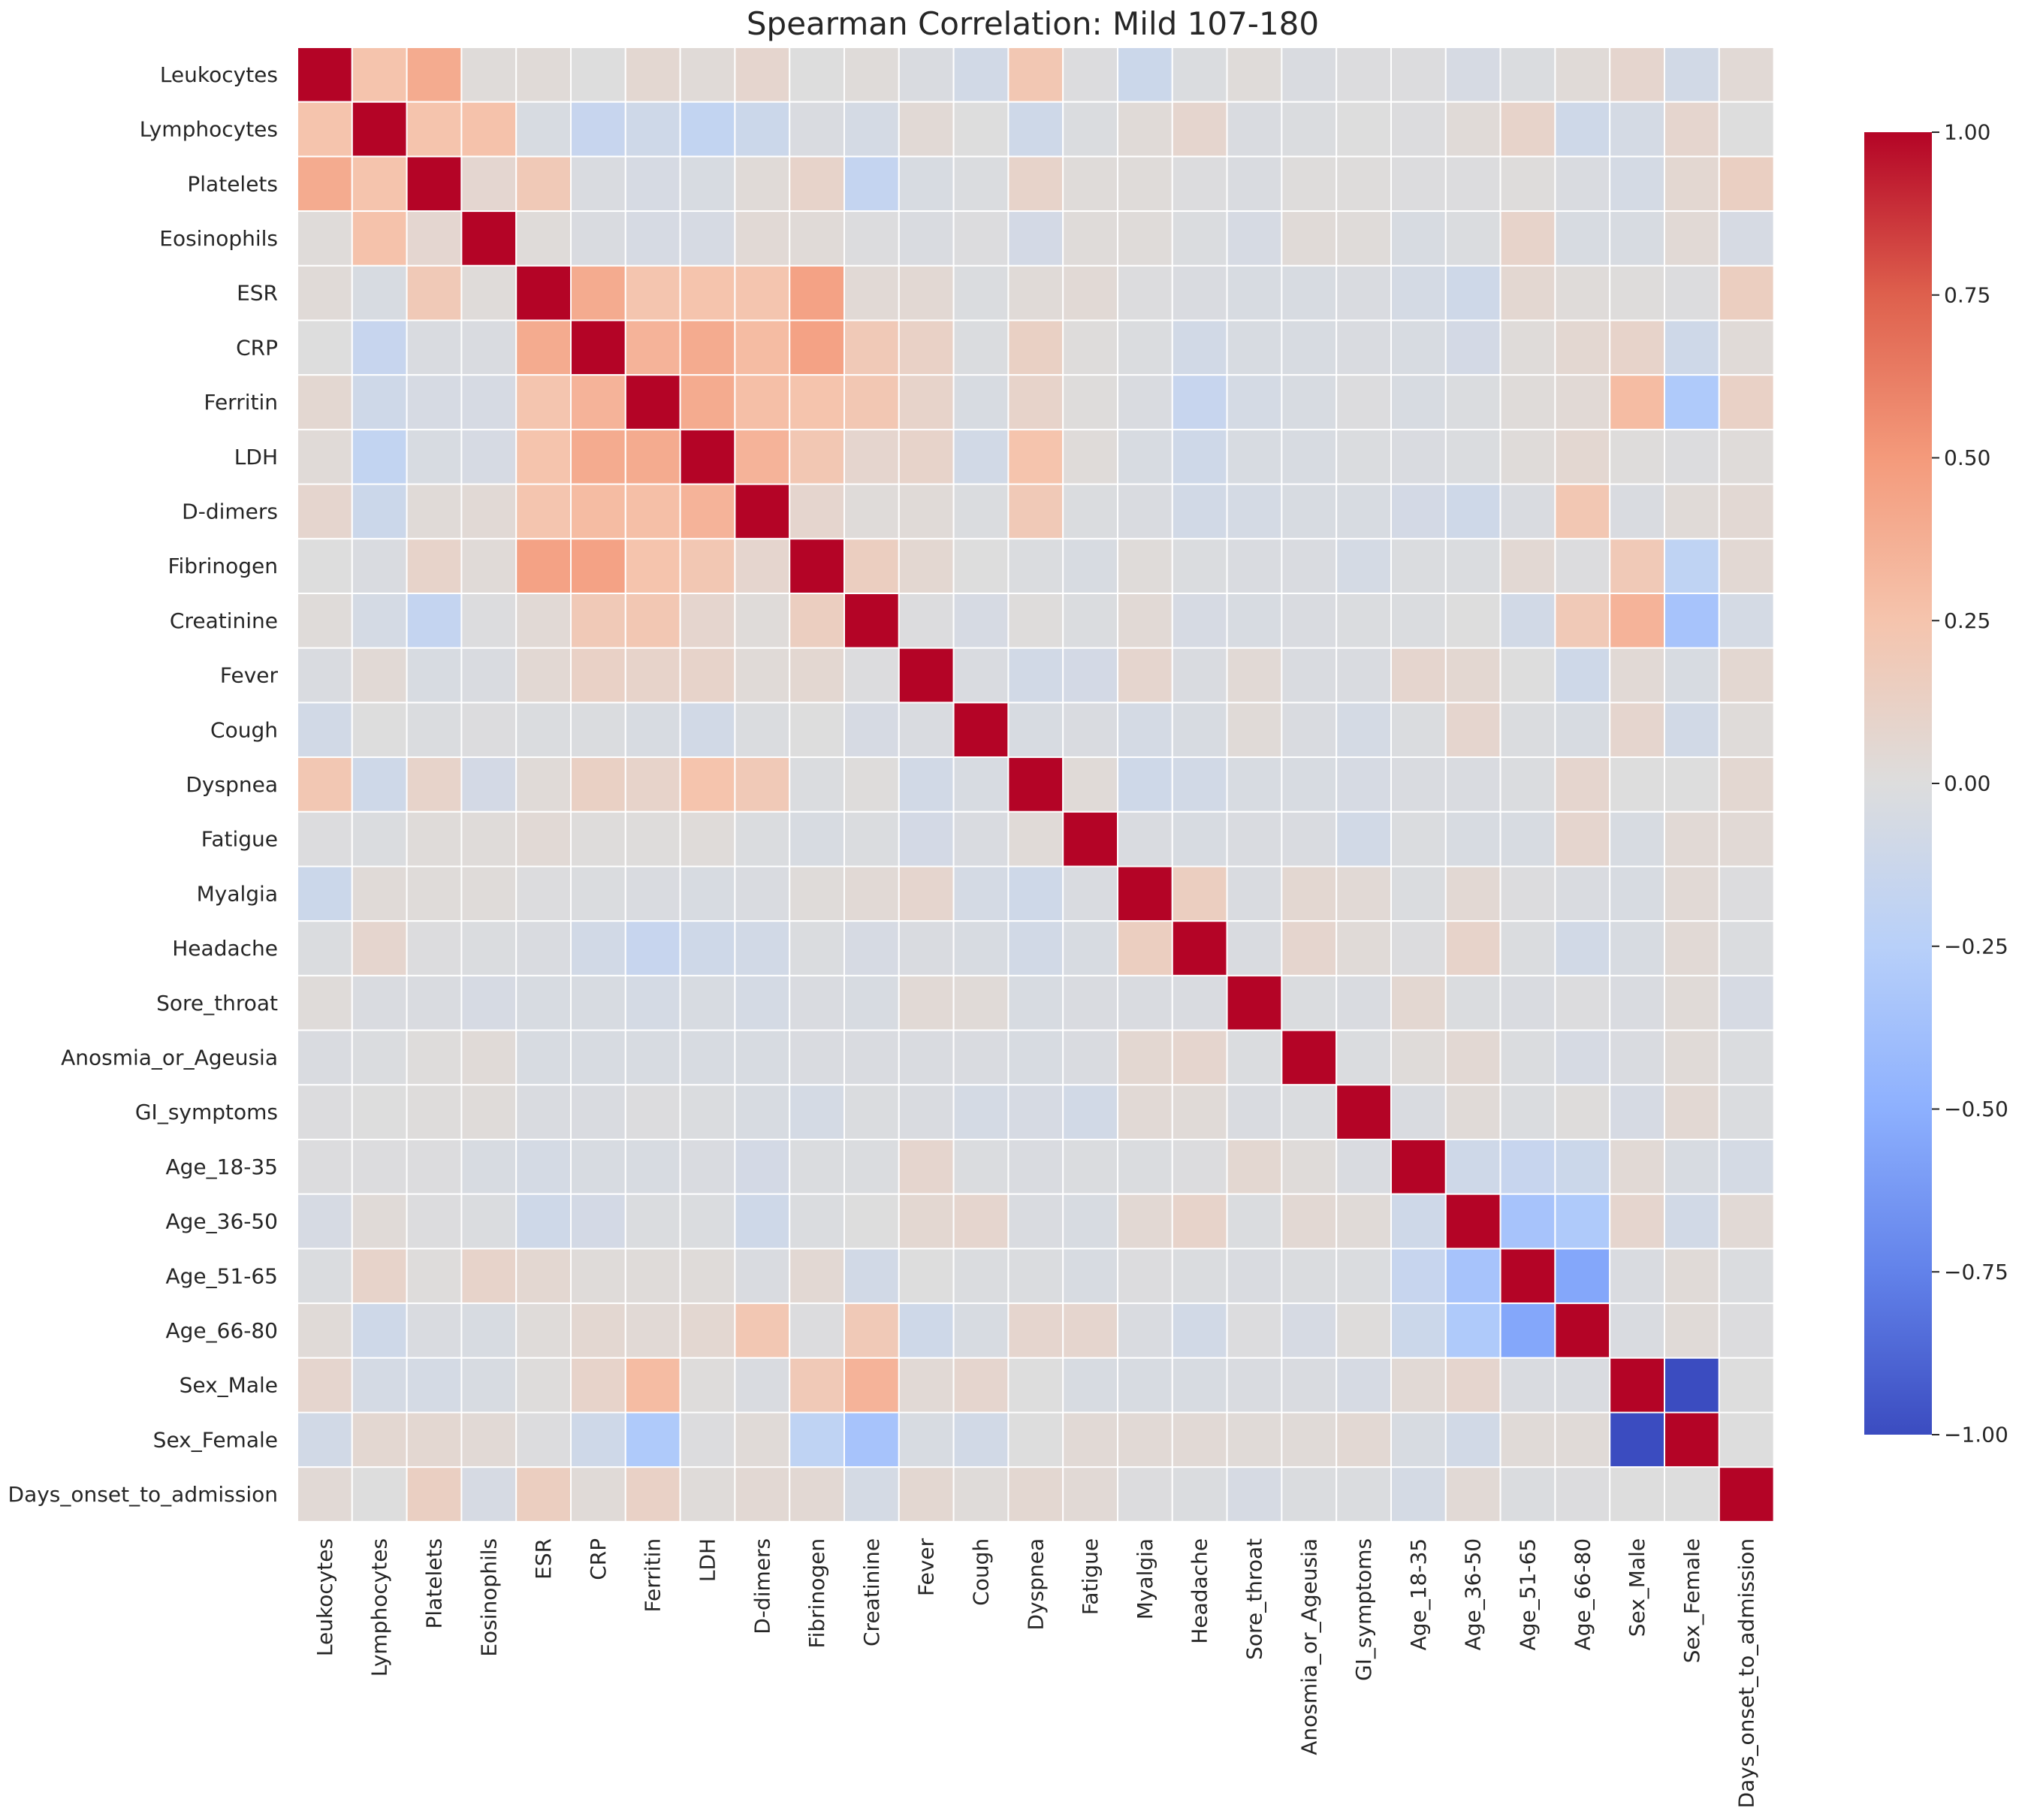  I want to click on heatmap-cell-dyspnea-fatigue, so click(1090, 784).